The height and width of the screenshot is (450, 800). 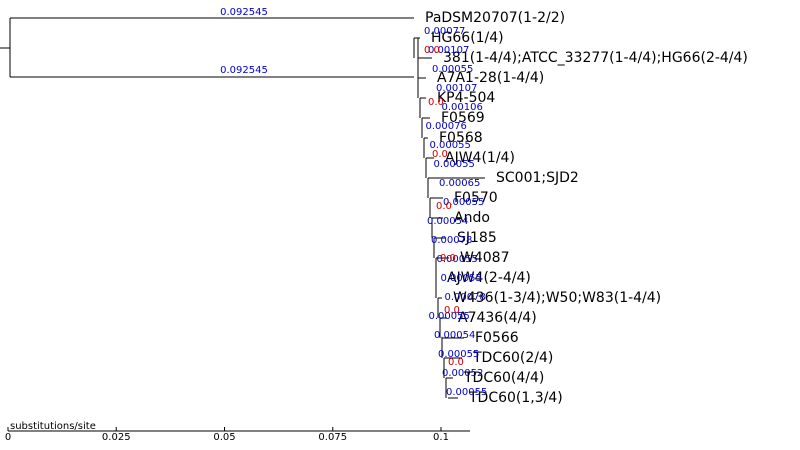 What do you see at coordinates (503, 378) in the screenshot?
I see `leaf-label: TDC60(4/4)` at bounding box center [503, 378].